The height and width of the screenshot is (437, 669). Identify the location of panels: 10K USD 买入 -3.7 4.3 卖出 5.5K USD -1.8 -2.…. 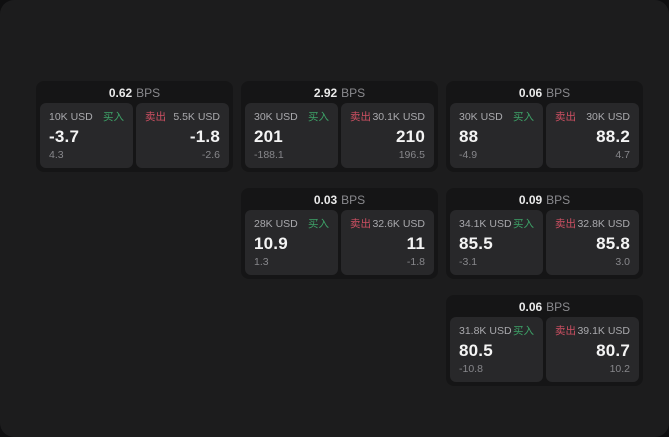
(134, 135).